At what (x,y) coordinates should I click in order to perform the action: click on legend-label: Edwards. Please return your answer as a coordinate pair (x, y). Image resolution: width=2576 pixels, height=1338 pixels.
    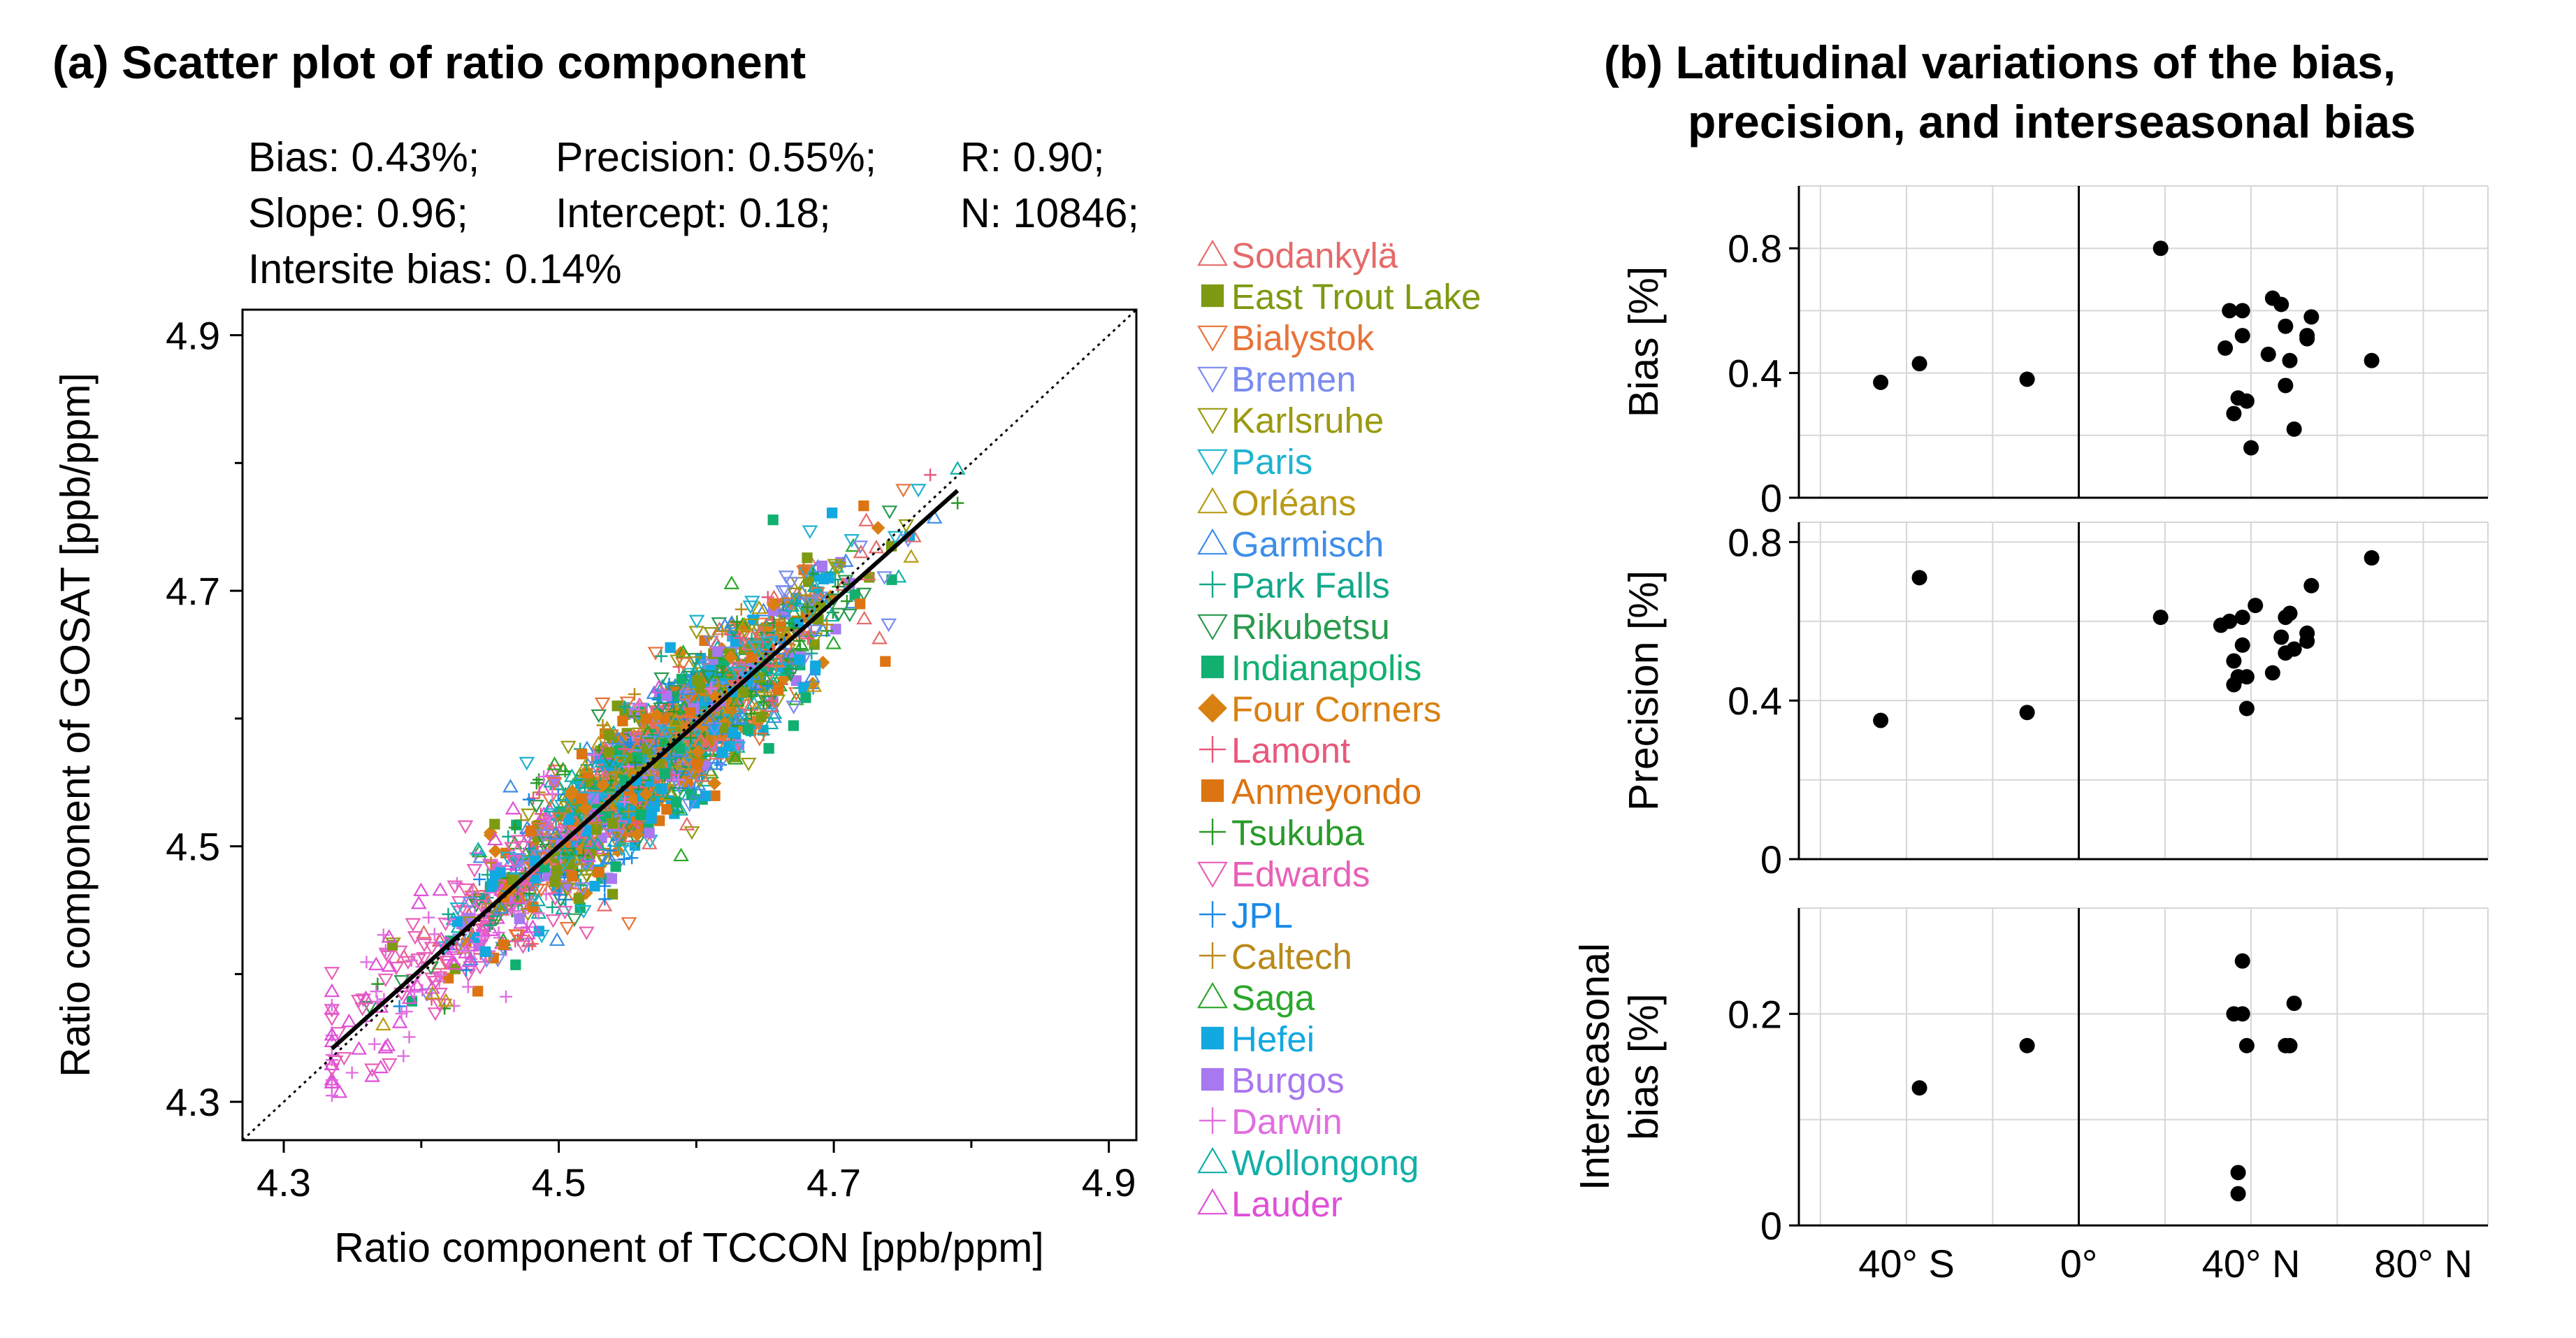
    Looking at the image, I should click on (1300, 874).